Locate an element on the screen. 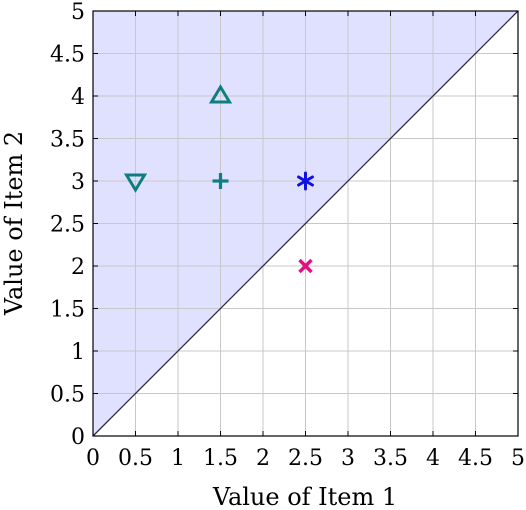 The image size is (526, 510). data-point-asterisk is located at coordinates (305, 181).